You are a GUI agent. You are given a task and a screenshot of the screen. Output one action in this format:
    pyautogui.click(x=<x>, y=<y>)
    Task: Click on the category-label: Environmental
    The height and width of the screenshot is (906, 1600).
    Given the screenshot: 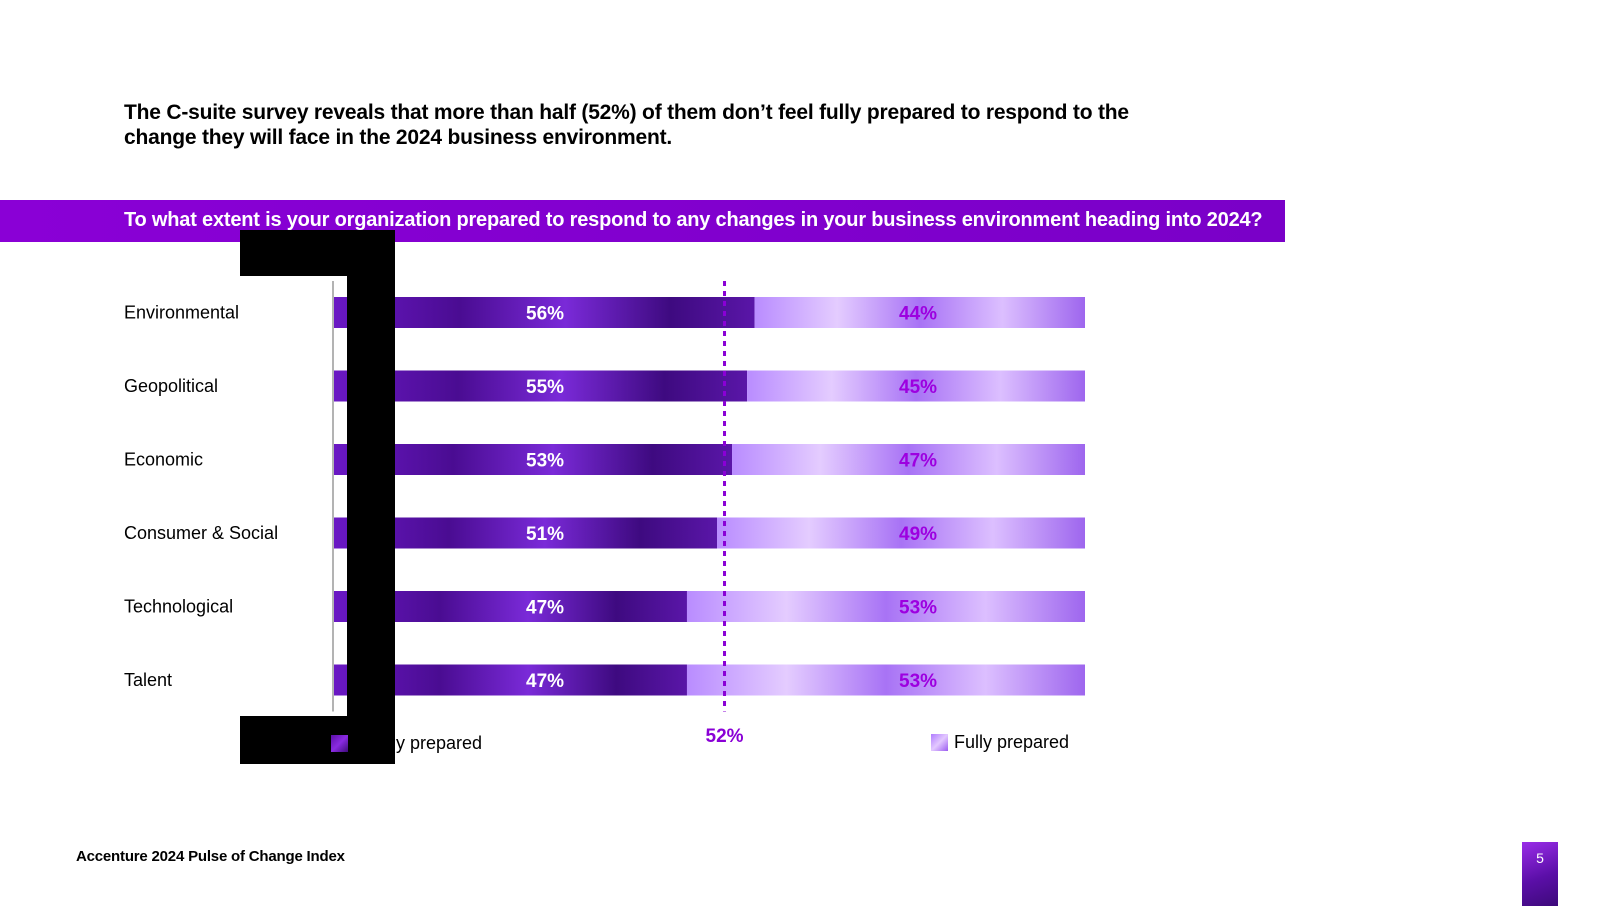 What is the action you would take?
    pyautogui.click(x=181, y=313)
    